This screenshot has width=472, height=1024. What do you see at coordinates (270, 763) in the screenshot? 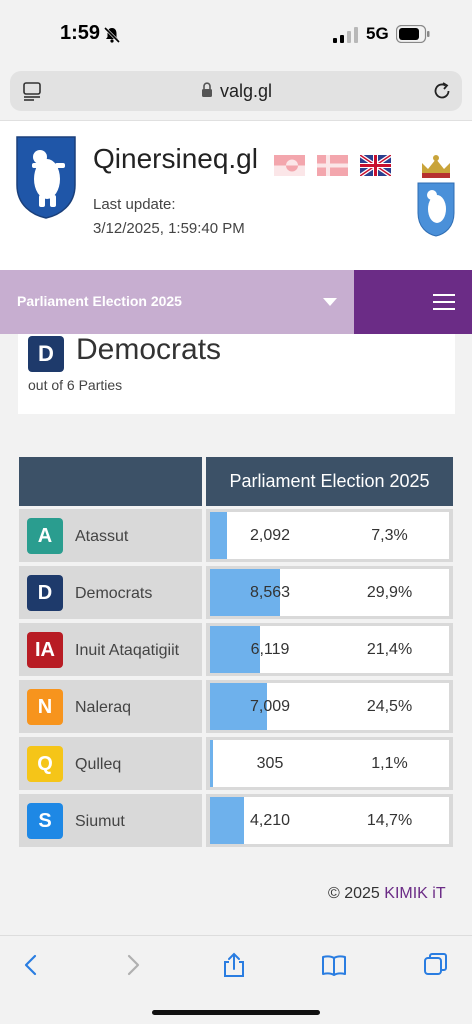
I see `vote-count: 305` at bounding box center [270, 763].